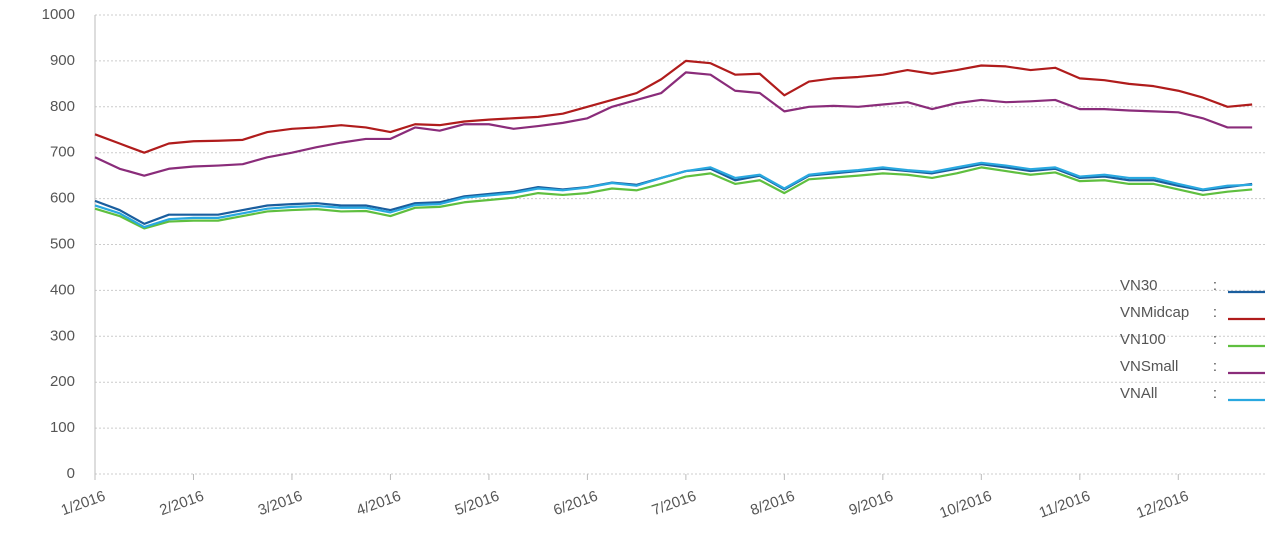 This screenshot has height=548, width=1274. Describe the element at coordinates (1154, 312) in the screenshot. I see `legend-label: VNMidcap` at that location.